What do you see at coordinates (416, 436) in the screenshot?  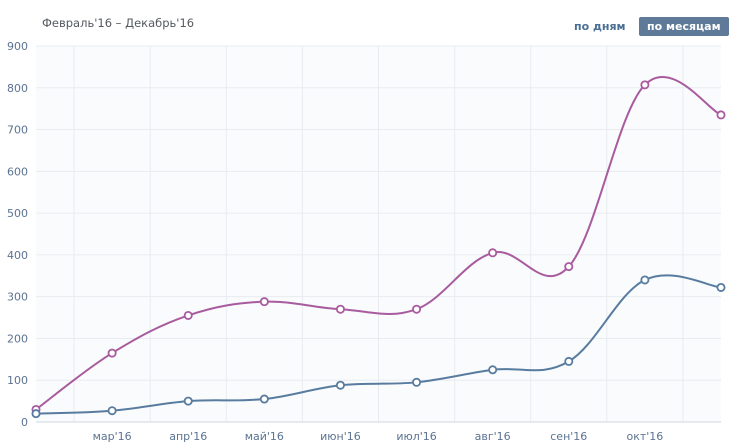 I see `x-tick-label: июл'16` at bounding box center [416, 436].